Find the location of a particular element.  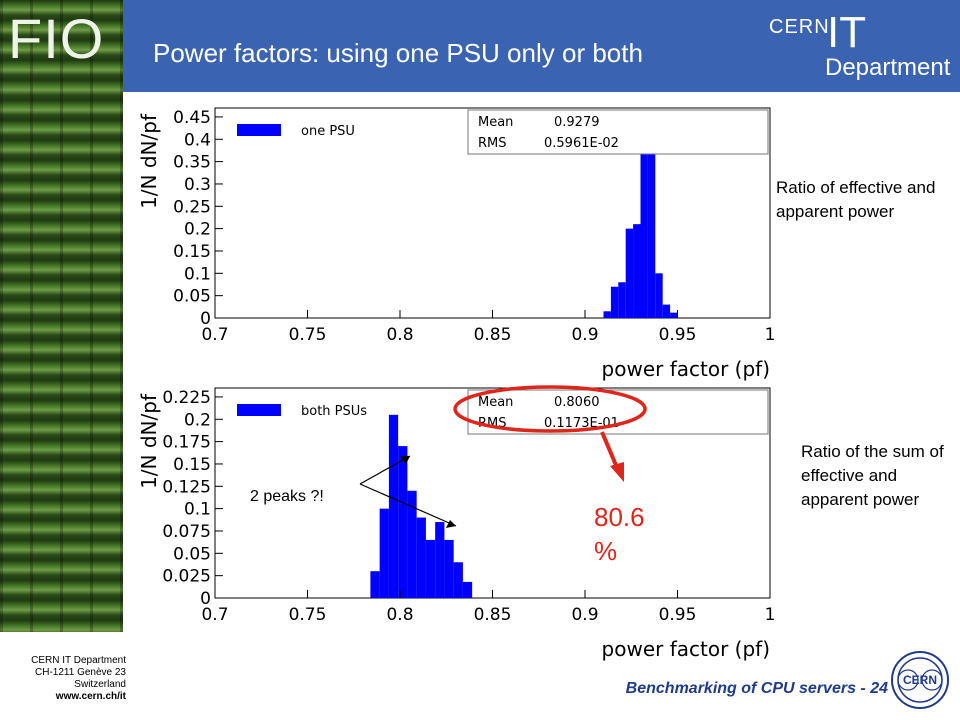

peaks-note: 2 peaks ?! is located at coordinates (287, 496).